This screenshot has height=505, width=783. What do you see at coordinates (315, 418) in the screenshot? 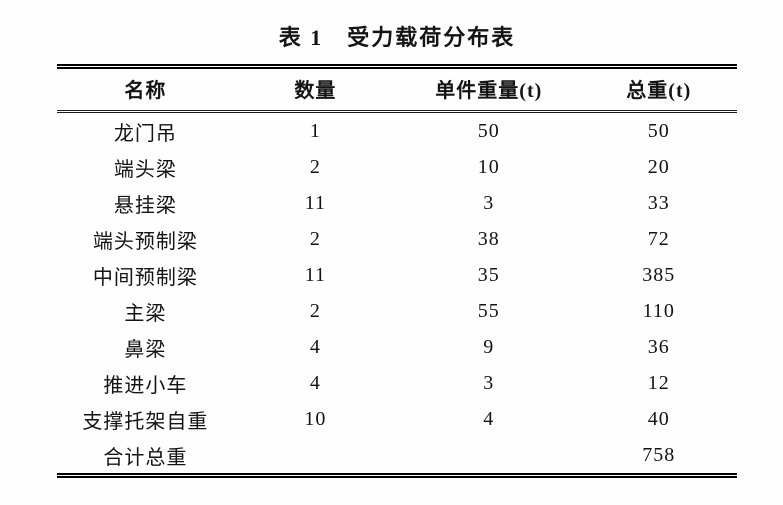
I see `cell-quantity: 10` at bounding box center [315, 418].